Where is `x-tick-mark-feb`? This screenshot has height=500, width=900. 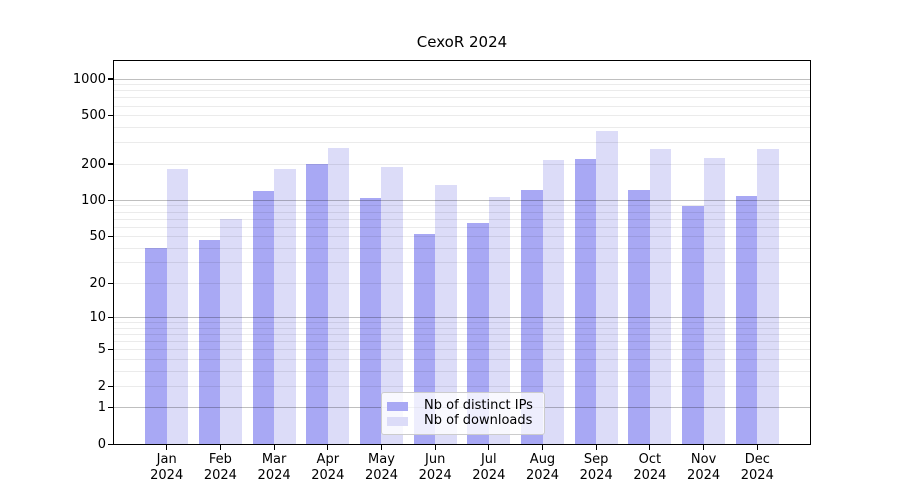 x-tick-mark-feb is located at coordinates (220, 448).